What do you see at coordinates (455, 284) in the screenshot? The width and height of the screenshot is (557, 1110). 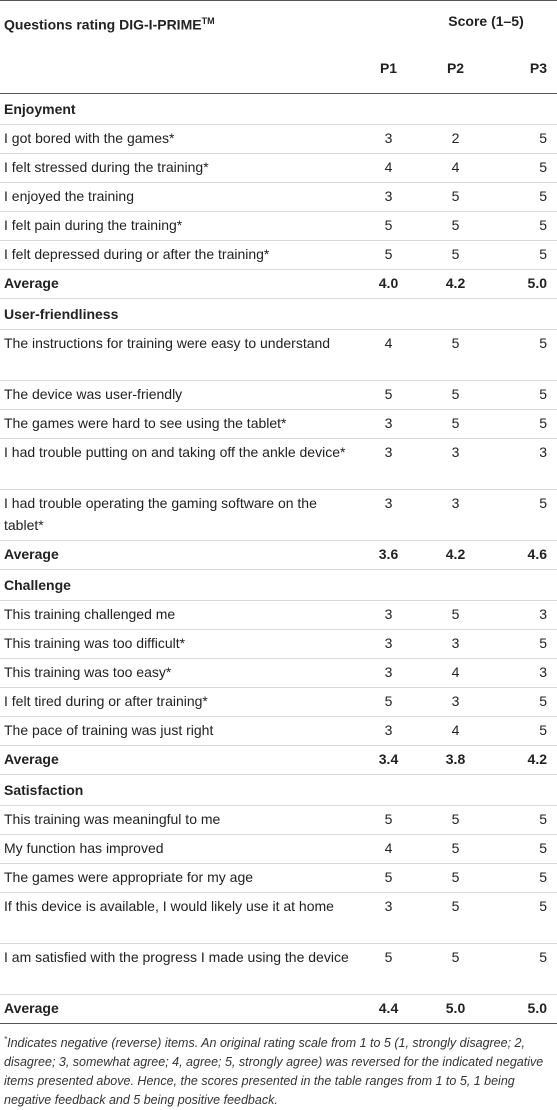 I see `average-cell-p2: 4.2` at bounding box center [455, 284].